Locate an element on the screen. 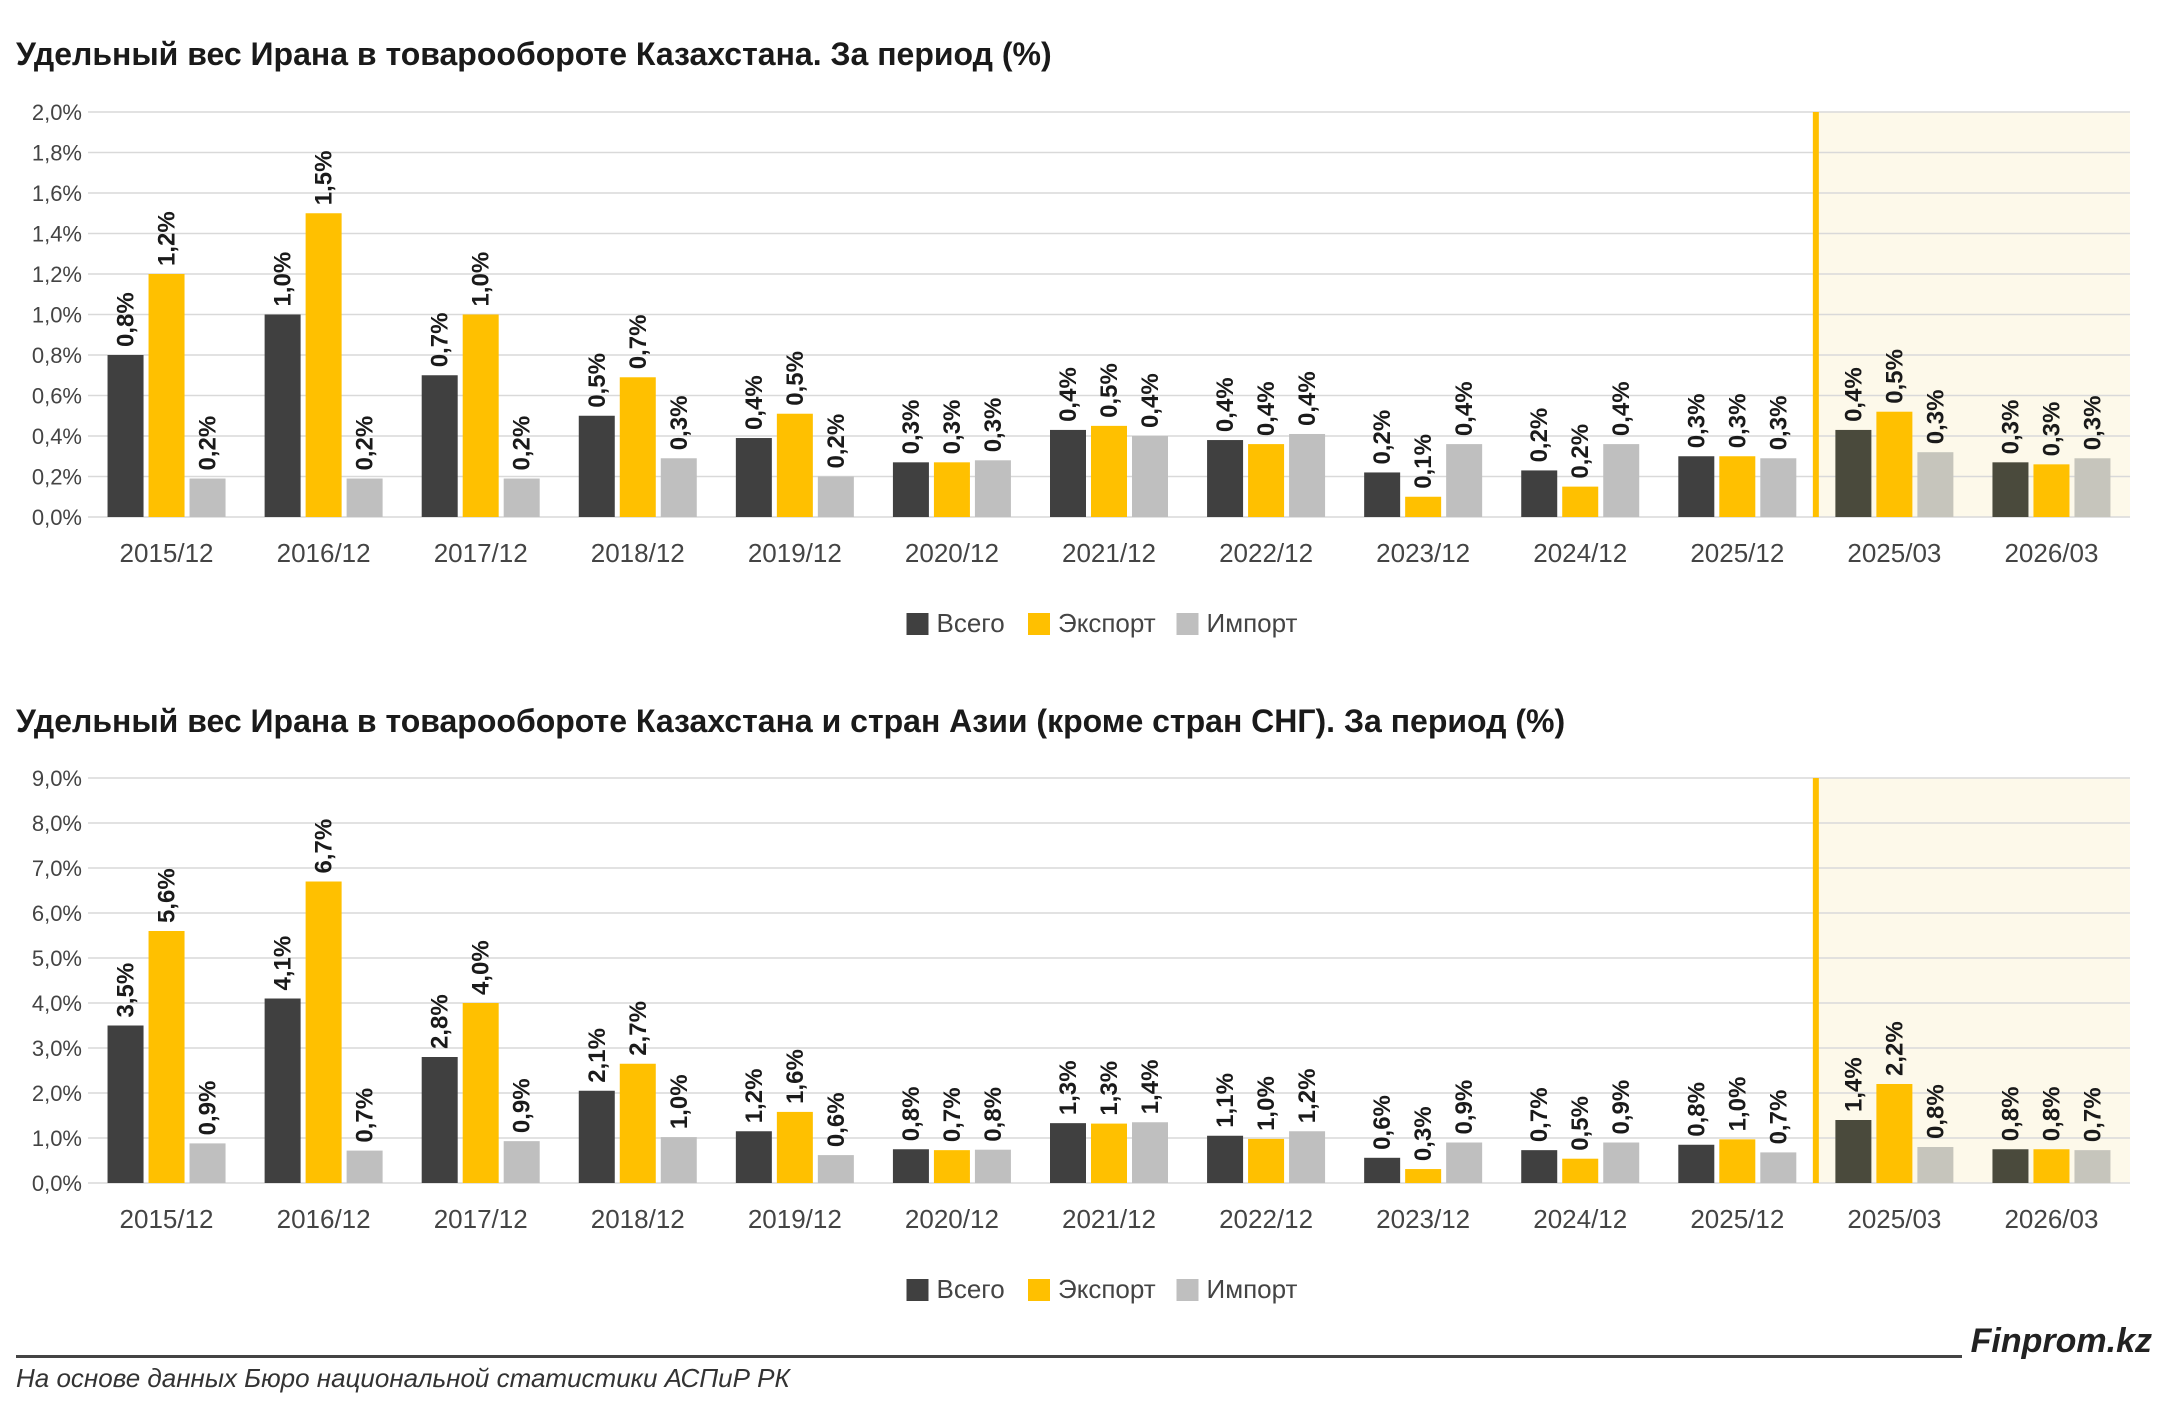  data-label-export: 0,5% is located at coordinates (1109, 390).